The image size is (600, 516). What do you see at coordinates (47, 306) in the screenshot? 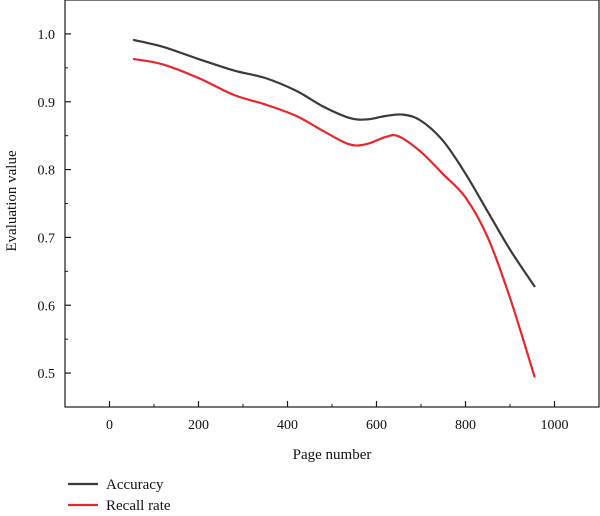
I see `y-tick-label: 0.6` at bounding box center [47, 306].